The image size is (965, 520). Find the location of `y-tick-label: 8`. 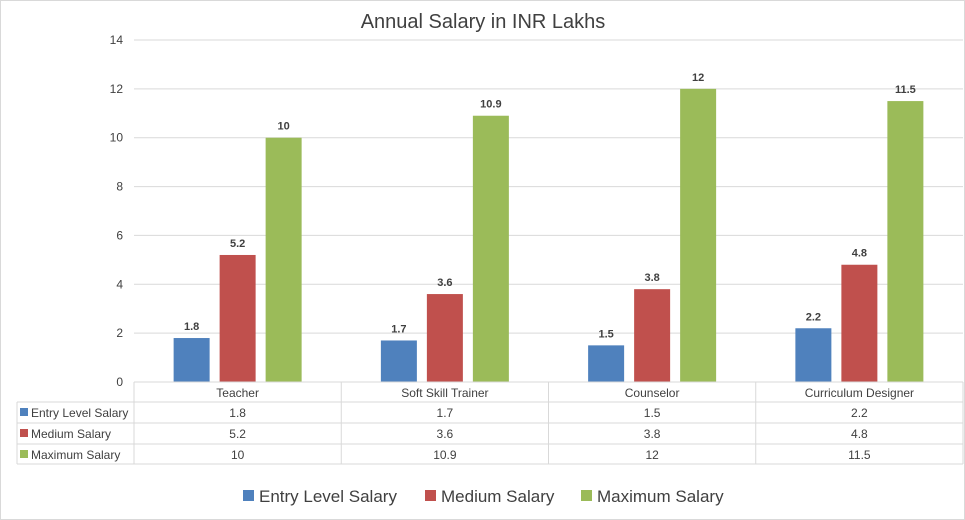

y-tick-label: 8 is located at coordinates (119, 187).